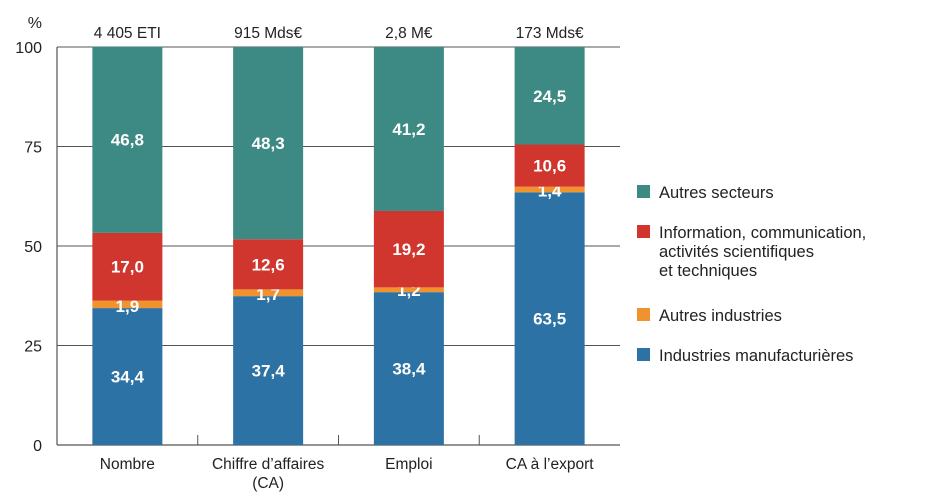 The height and width of the screenshot is (499, 931). What do you see at coordinates (33, 247) in the screenshot?
I see `y-tick-label: 50` at bounding box center [33, 247].